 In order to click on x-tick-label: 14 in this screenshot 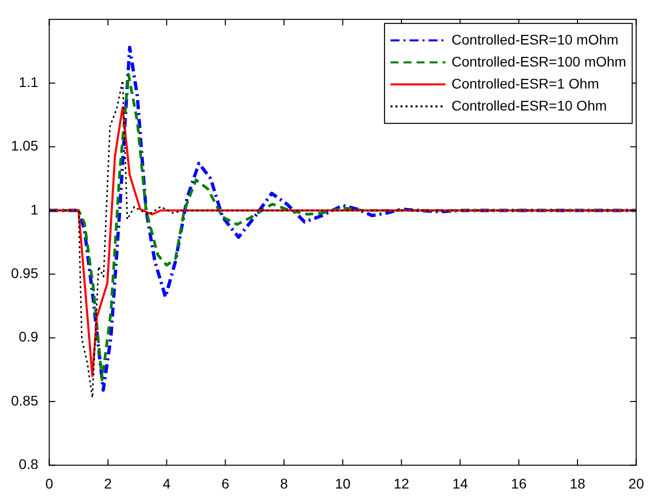, I will do `click(460, 483)`.